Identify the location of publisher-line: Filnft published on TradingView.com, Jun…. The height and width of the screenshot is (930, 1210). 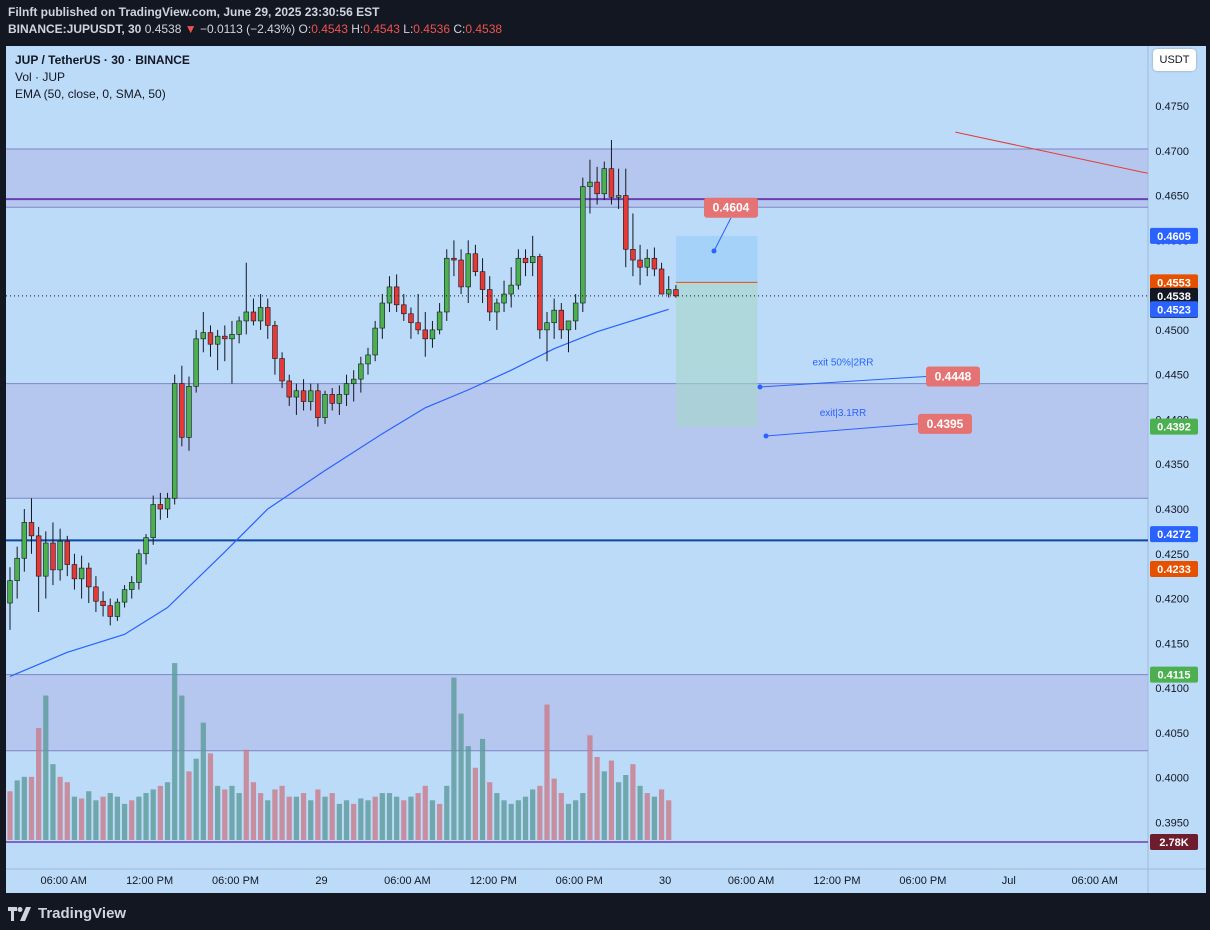
(194, 12).